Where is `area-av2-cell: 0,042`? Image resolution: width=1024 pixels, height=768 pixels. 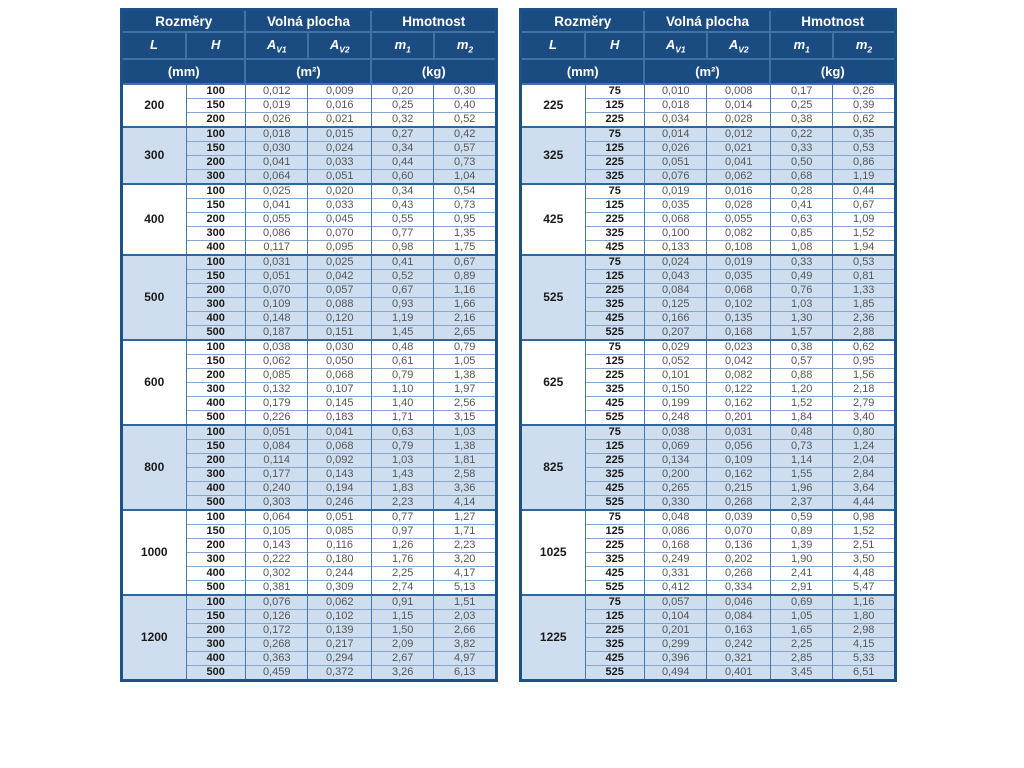
area-av2-cell: 0,042 is located at coordinates (339, 276).